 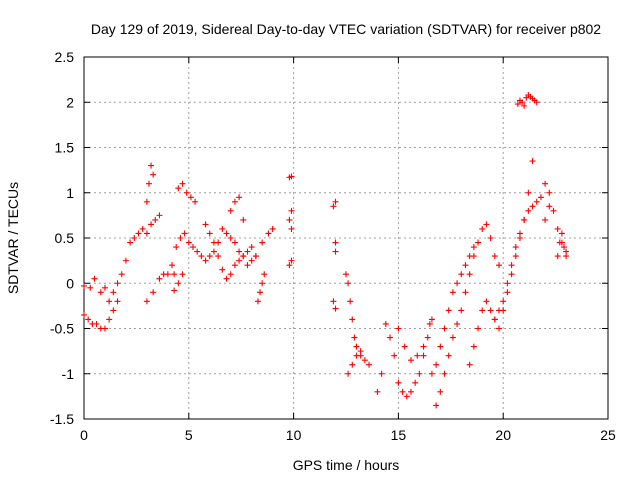 What do you see at coordinates (290, 219) in the screenshot?
I see `series-track-l` at bounding box center [290, 219].